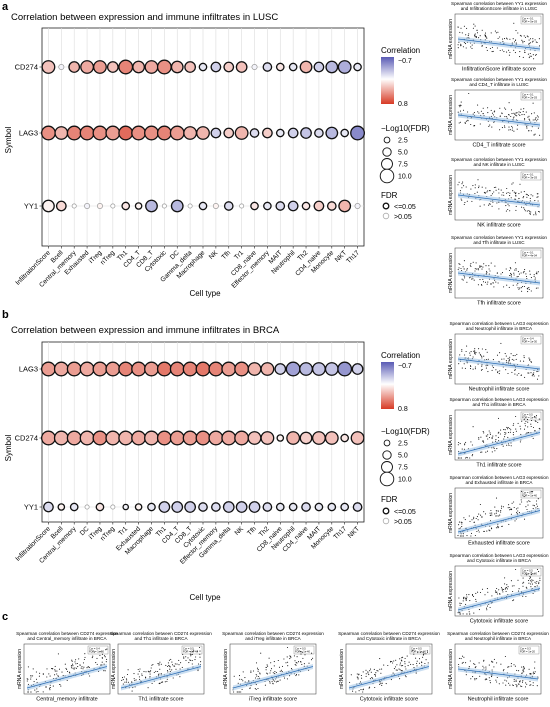 Image resolution: width=550 pixels, height=707 pixels. What do you see at coordinates (531, 20) in the screenshot?
I see `scatter-stats-box` at bounding box center [531, 20].